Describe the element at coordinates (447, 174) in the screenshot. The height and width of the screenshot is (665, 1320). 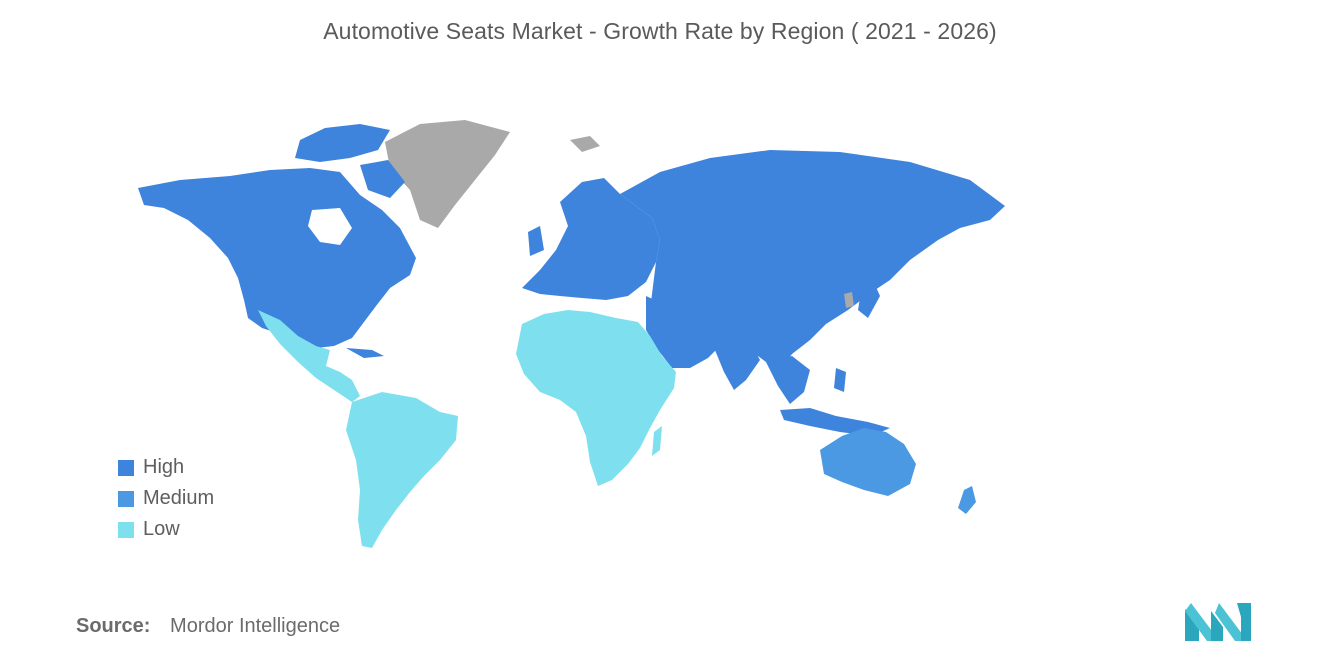
I see `greenland` at that location.